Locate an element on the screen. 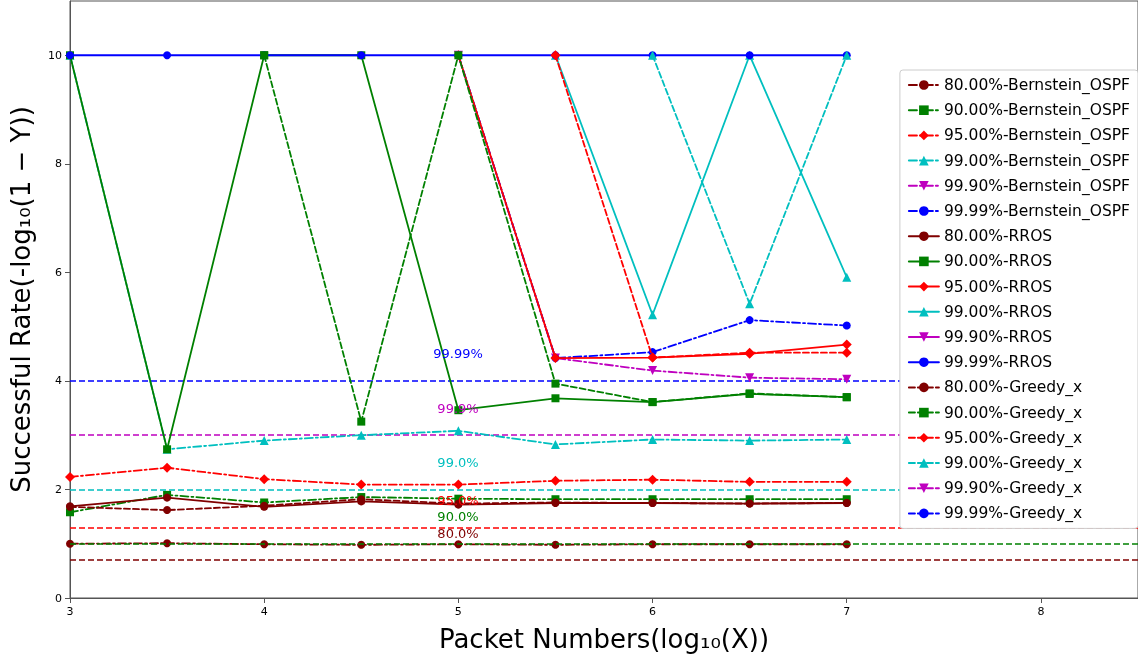 This screenshot has height=657, width=1138. legend-label: 80.00%-Bernstein_OSPF is located at coordinates (1037, 85).